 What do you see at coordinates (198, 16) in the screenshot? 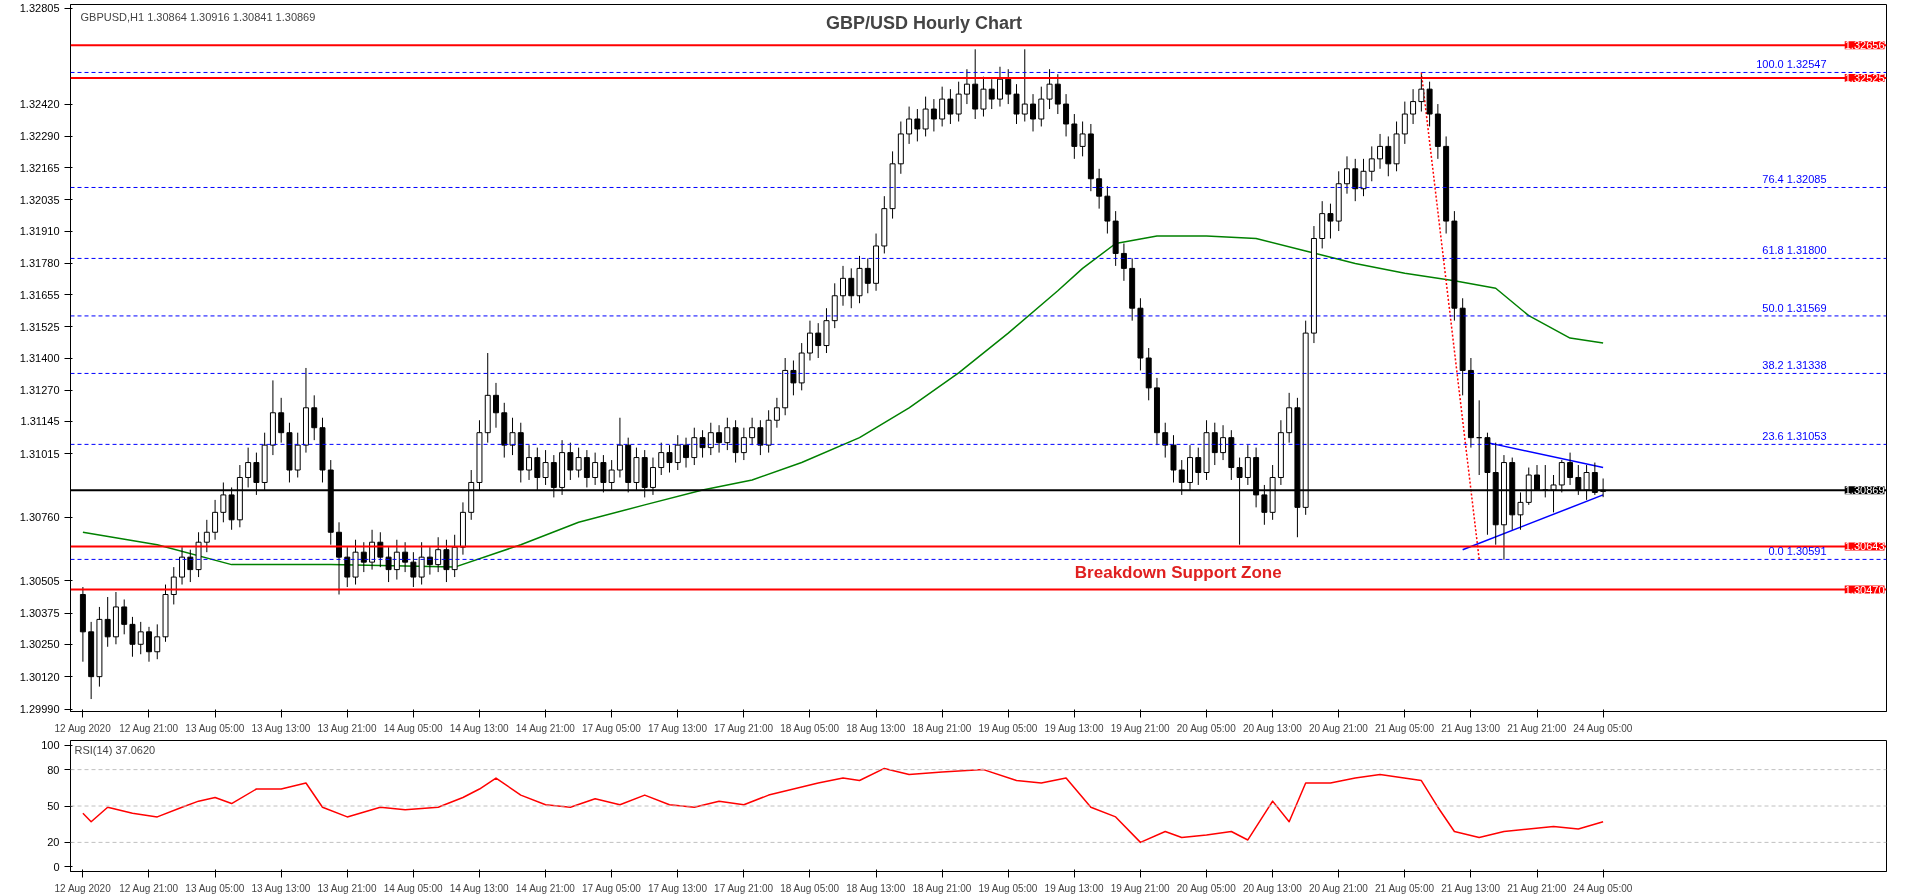
I see `annotation: GBPUSD,H1 1.30864 1.30916 1.30841 1.30869` at bounding box center [198, 16].